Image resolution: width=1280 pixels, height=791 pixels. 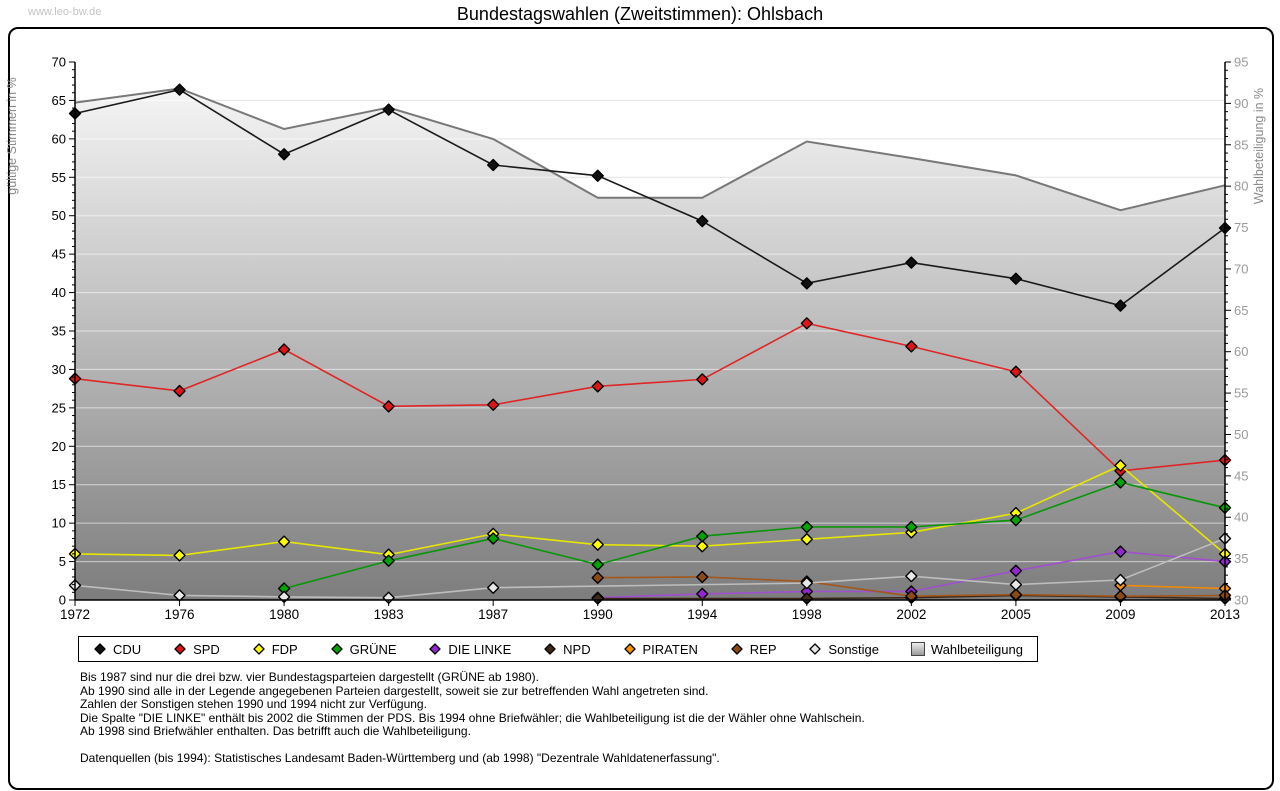 I want to click on series-line-piraten, so click(x=1173, y=587).